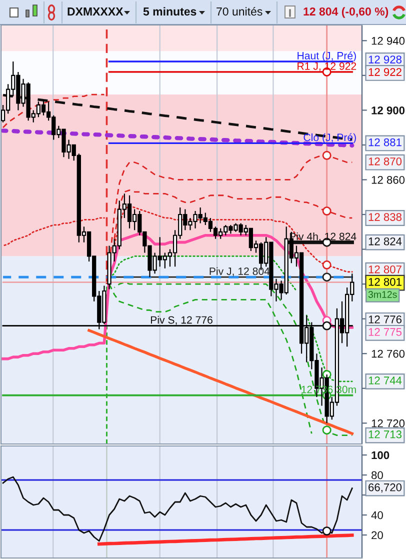  I want to click on y-tick-label: 12 940, so click(388, 40).